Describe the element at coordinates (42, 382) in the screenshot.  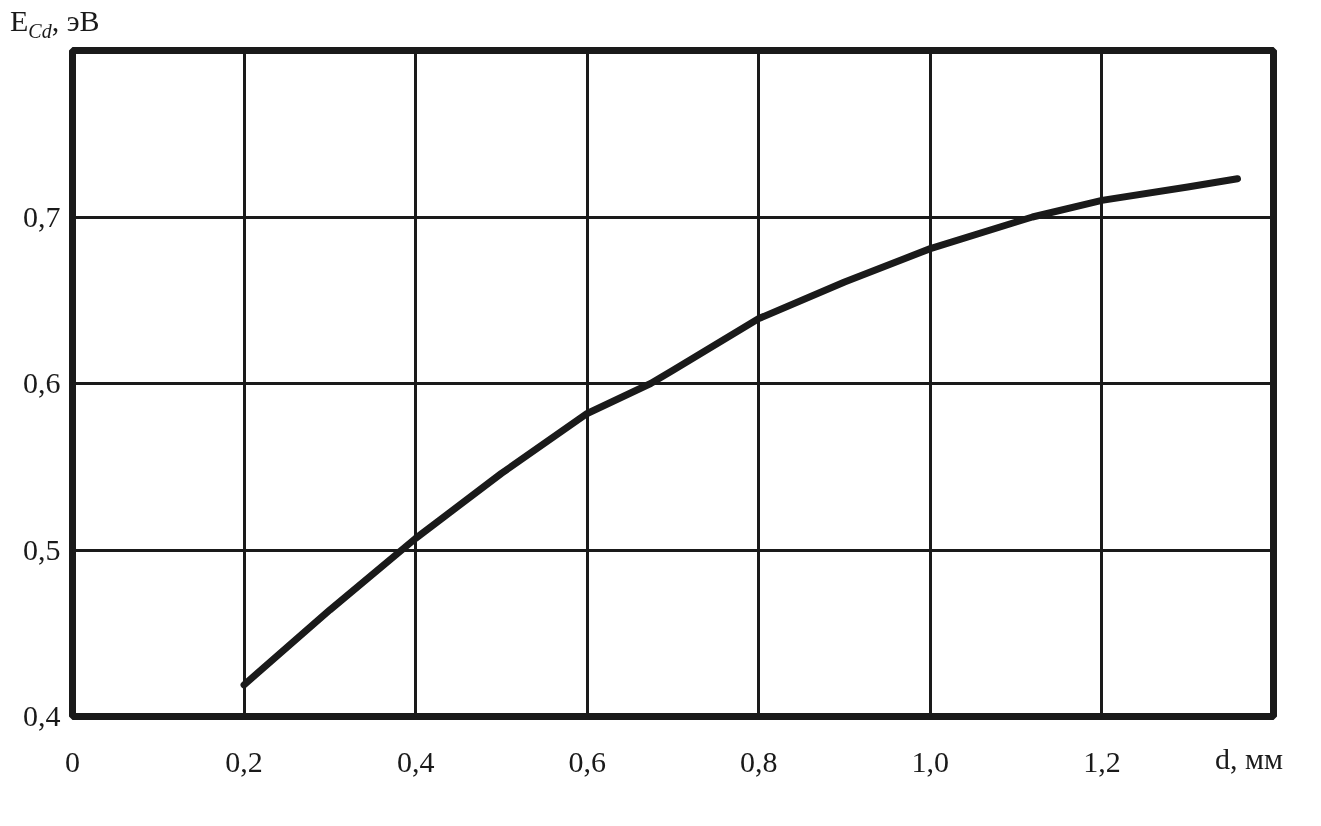
I see `y-tick-label: 0,6` at that location.